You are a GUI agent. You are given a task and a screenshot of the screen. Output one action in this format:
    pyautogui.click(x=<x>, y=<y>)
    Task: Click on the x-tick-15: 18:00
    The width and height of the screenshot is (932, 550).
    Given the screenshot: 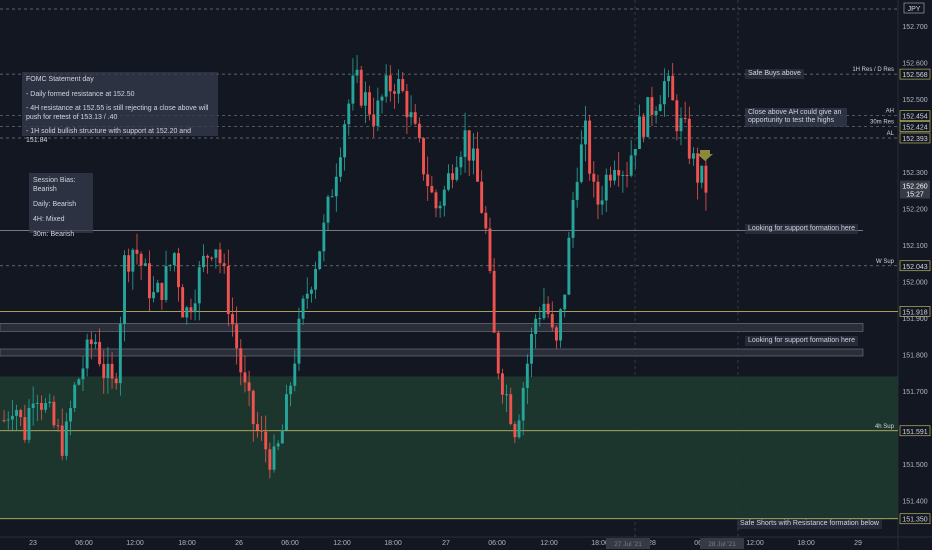 What is the action you would take?
    pyautogui.click(x=806, y=543)
    